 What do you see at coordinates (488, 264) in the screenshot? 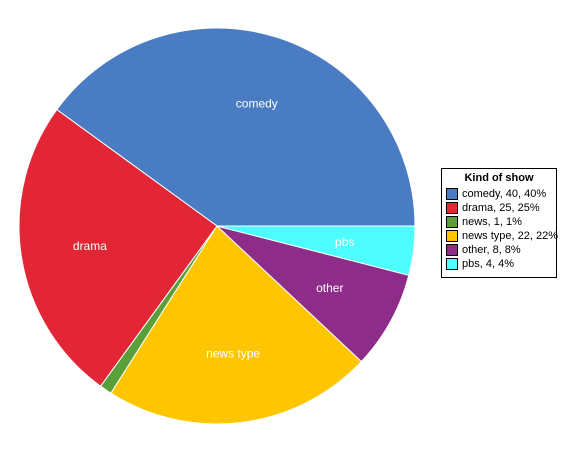
I see `legend-item-label: pbs, 4, 4%` at bounding box center [488, 264].